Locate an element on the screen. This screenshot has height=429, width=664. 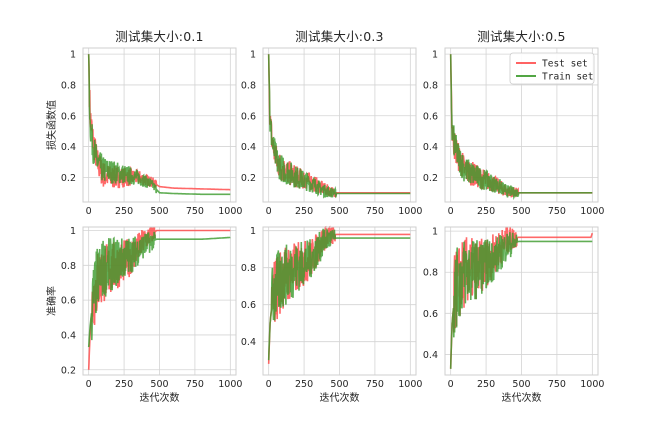
legend: Test set Train set is located at coordinates (552, 68).